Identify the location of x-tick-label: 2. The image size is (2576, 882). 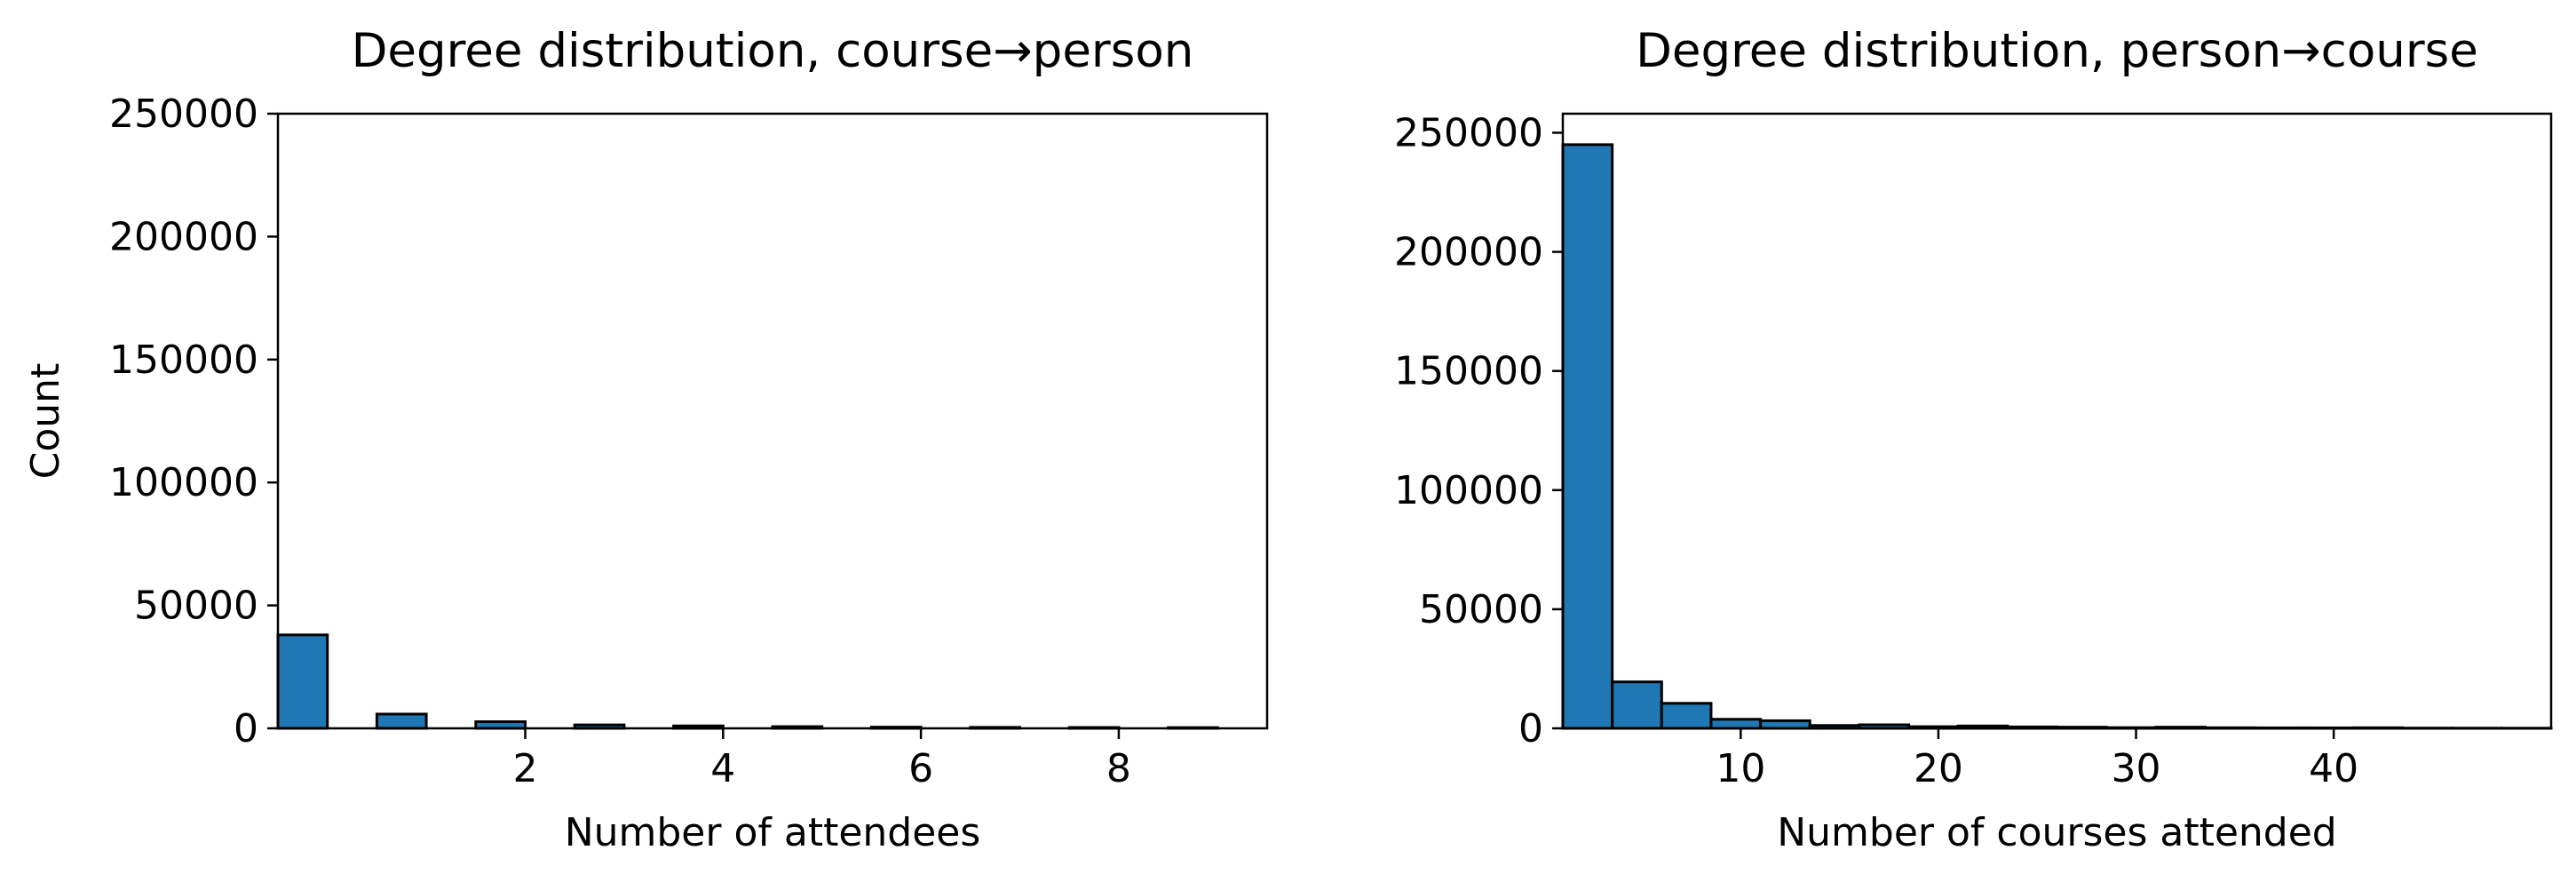
(525, 768).